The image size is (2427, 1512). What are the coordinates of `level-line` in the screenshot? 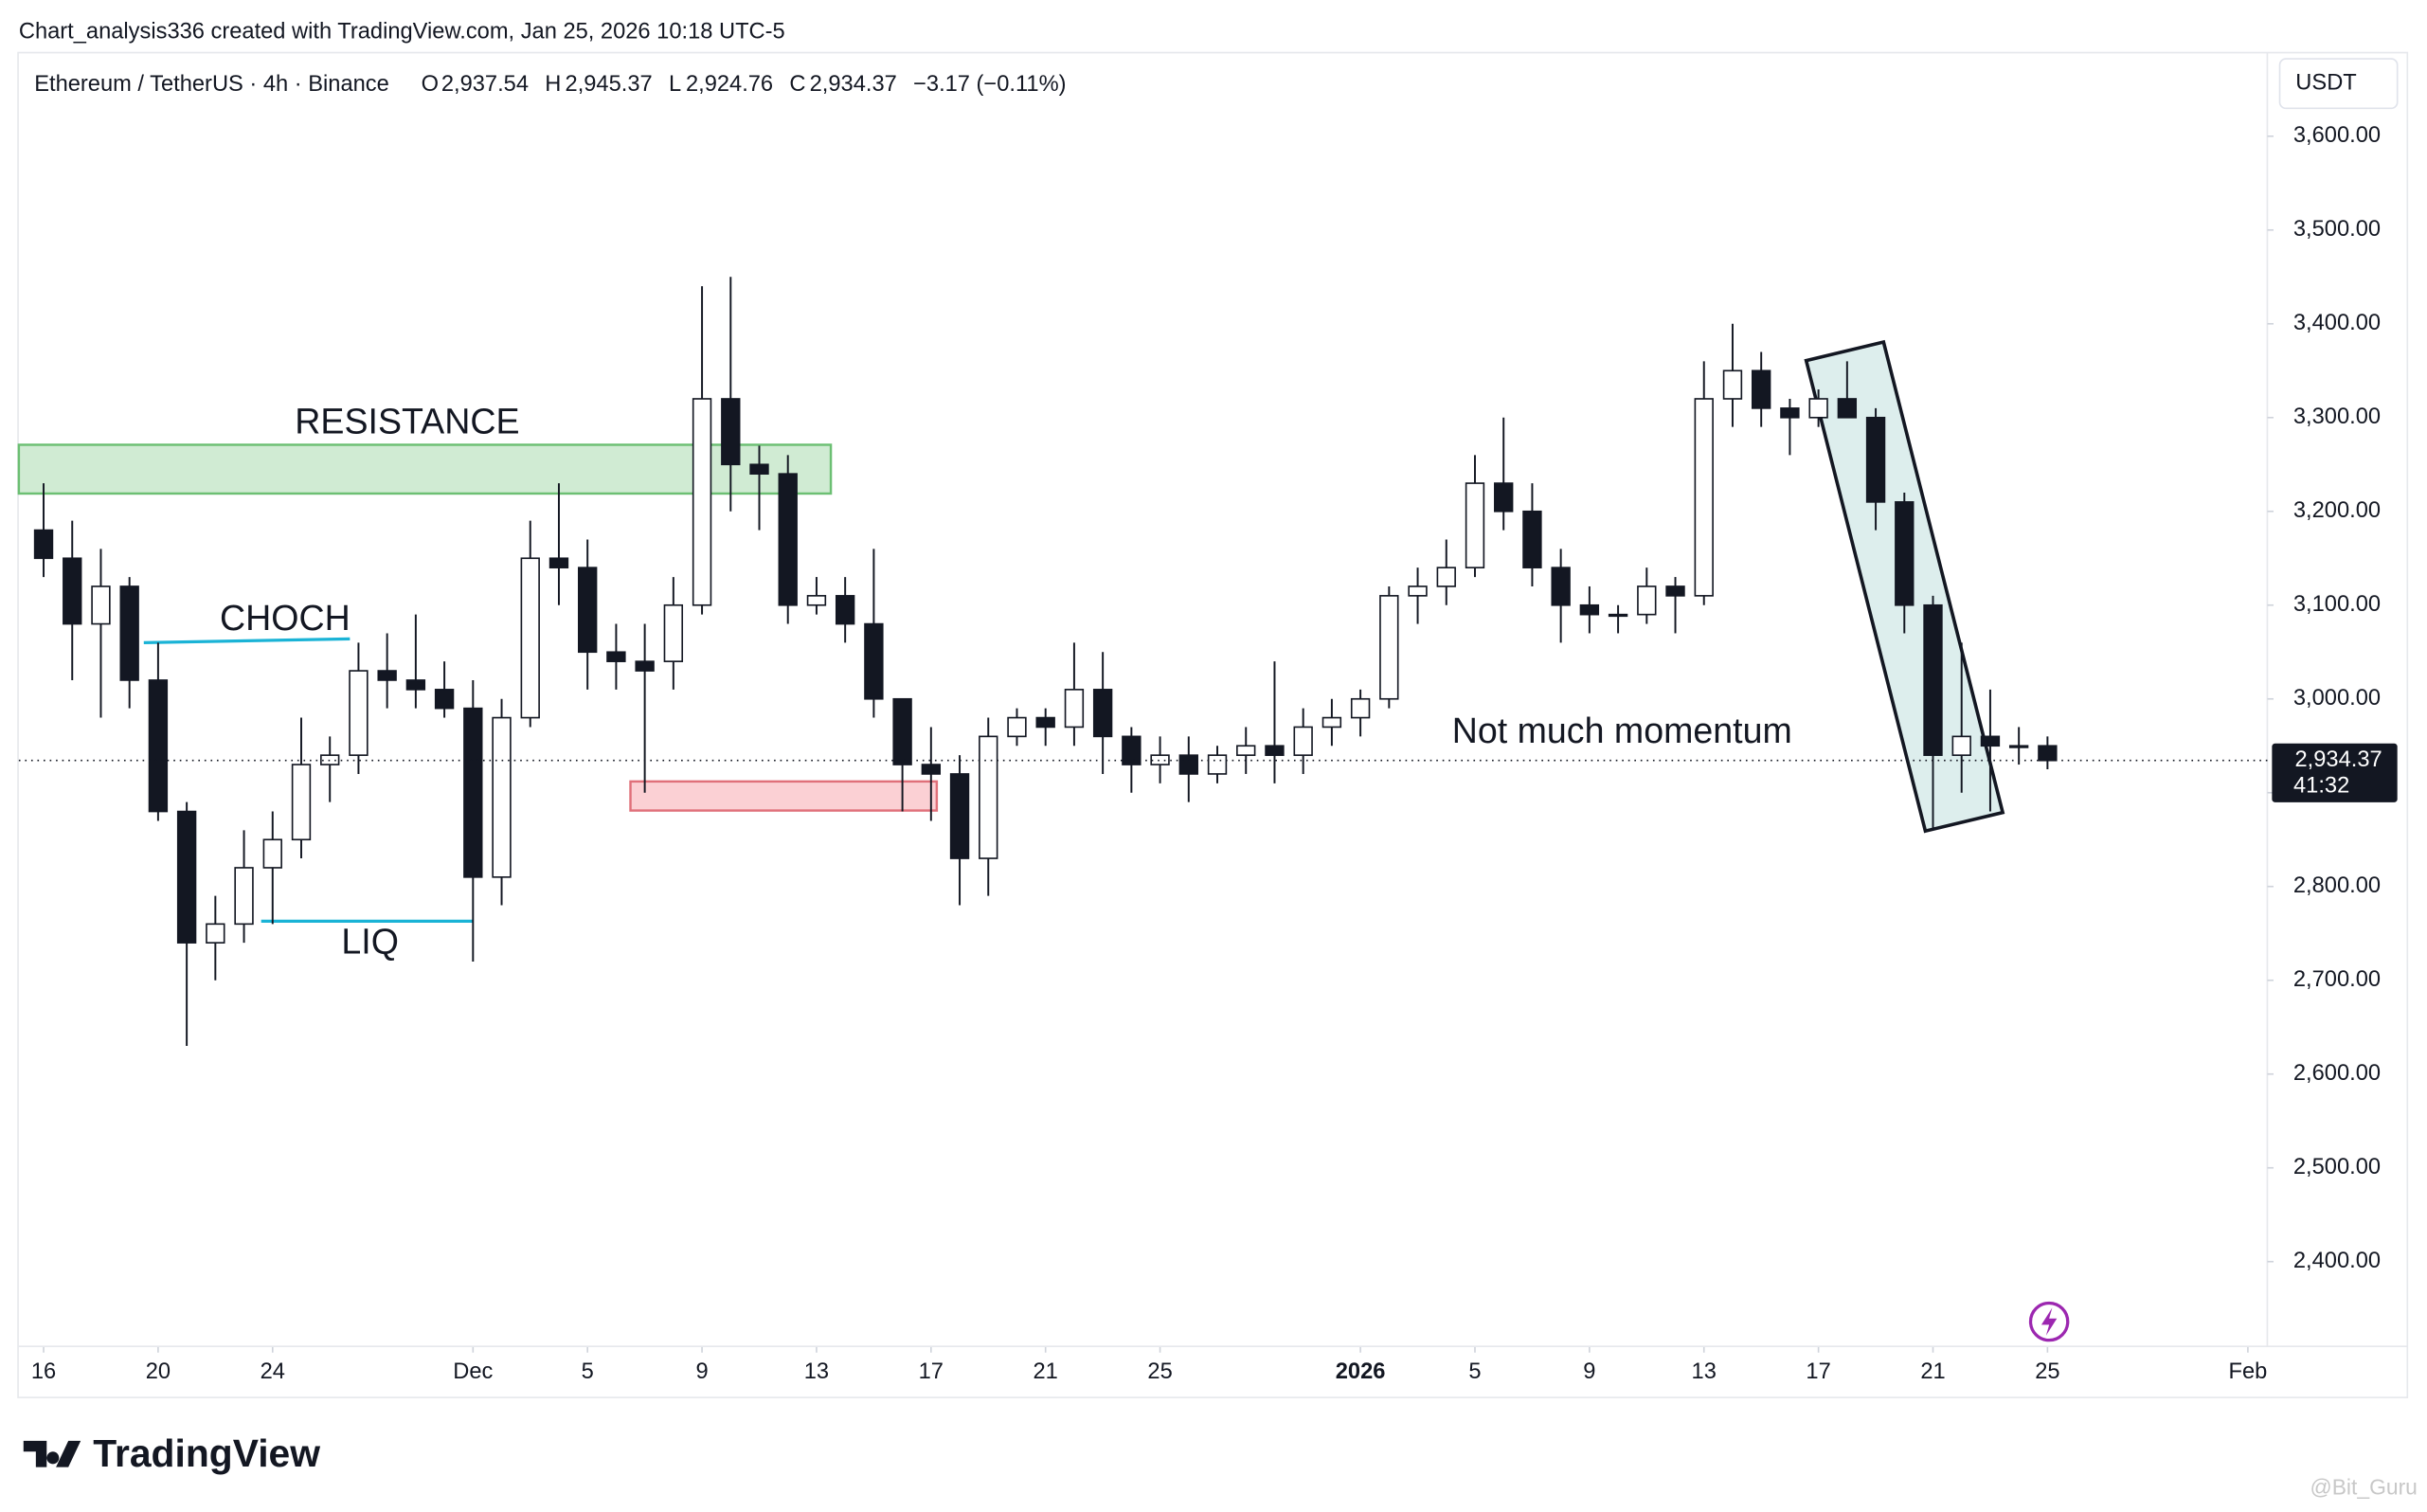 It's located at (247, 640).